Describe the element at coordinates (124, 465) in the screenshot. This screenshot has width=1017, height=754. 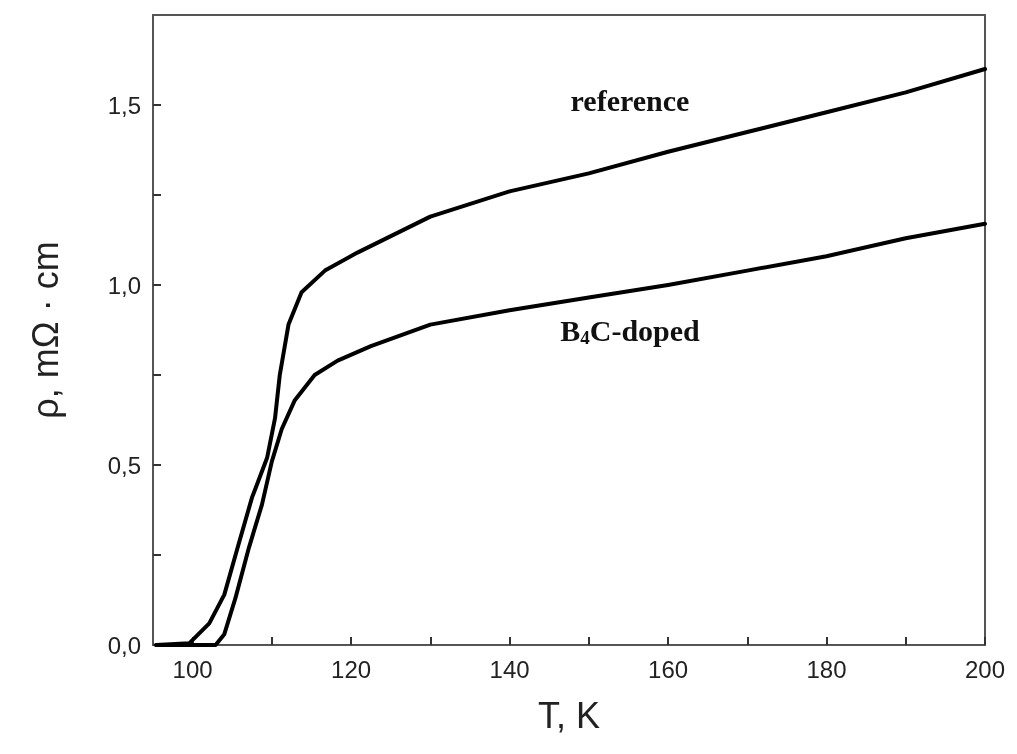
I see `y-tick-label: 0,5` at that location.